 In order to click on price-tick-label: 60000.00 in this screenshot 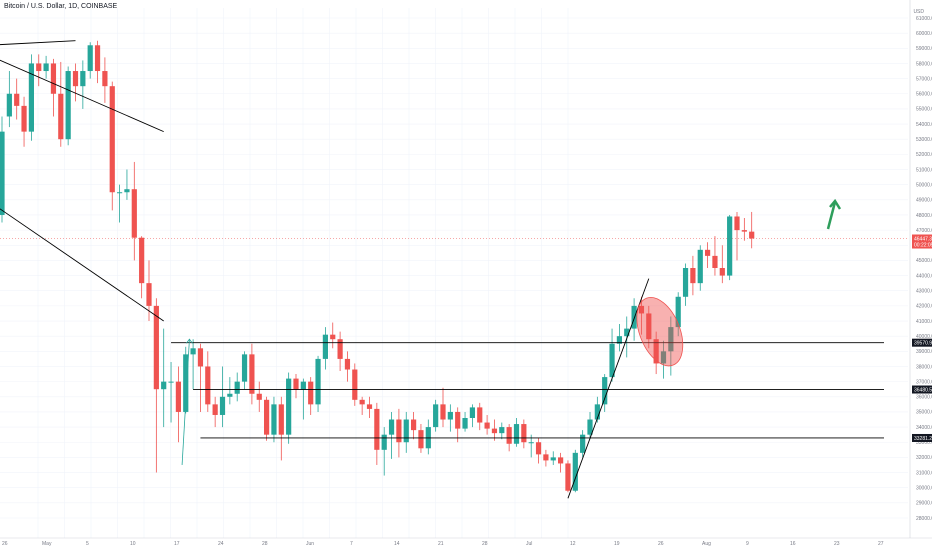, I will do `click(924, 34)`.